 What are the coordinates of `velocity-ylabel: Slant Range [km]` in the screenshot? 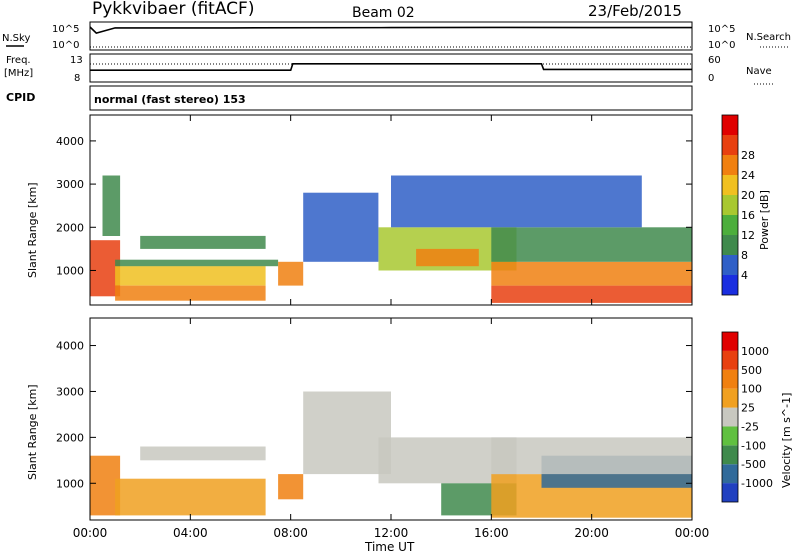 It's located at (32, 432).